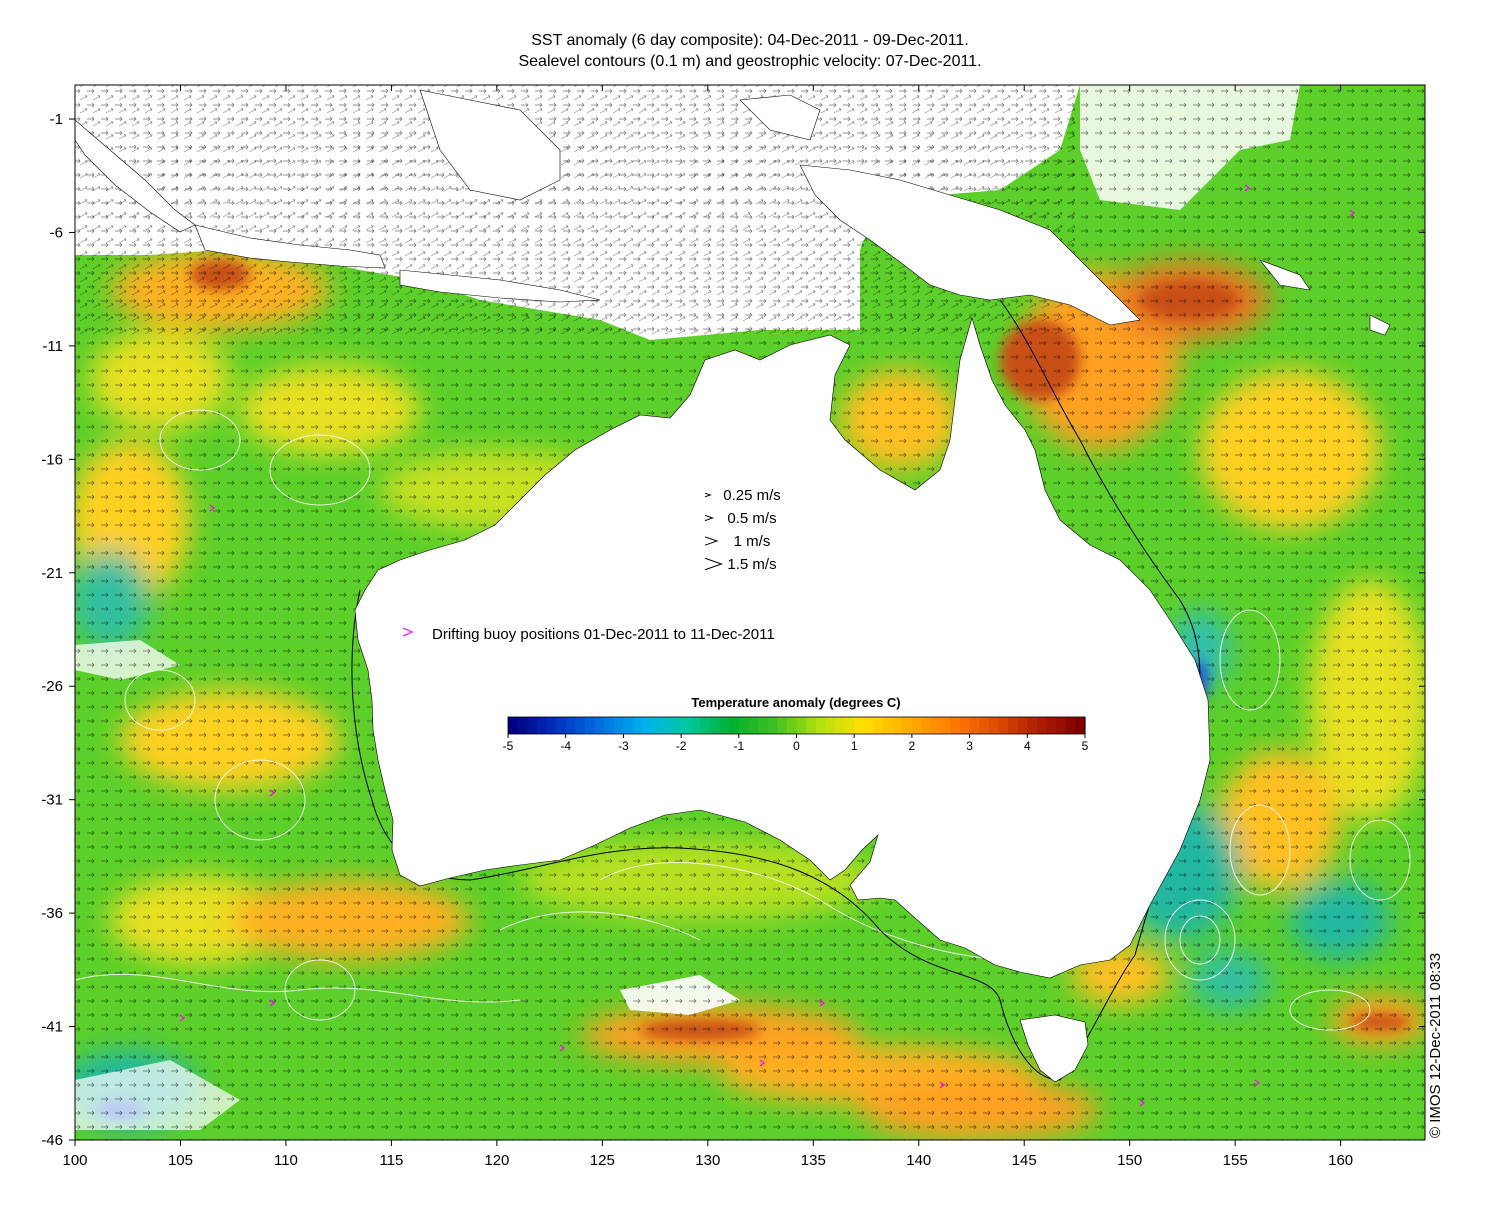 Image resolution: width=1500 pixels, height=1225 pixels. I want to click on velocity-legend: 0.25 m/s 0.5 m/s 1 m/s 1.5 m/s, so click(742, 530).